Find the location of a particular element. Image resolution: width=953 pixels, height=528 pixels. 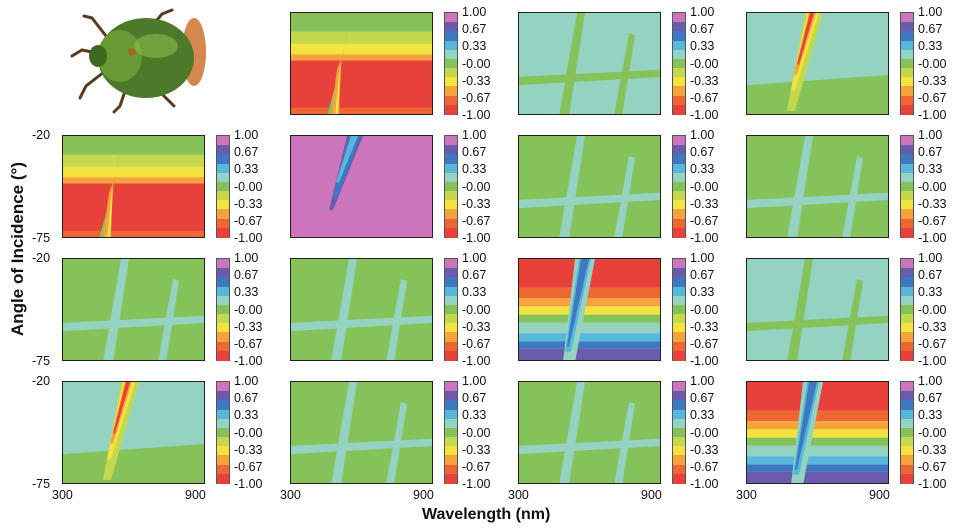

contour-panel-r0c3 is located at coordinates (817, 63).